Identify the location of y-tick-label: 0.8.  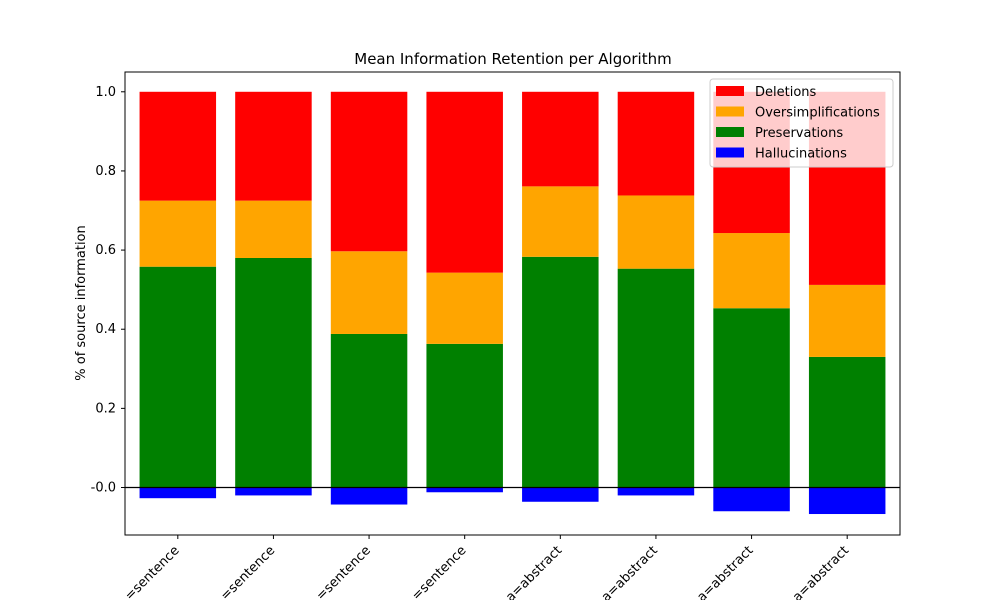
(105, 171).